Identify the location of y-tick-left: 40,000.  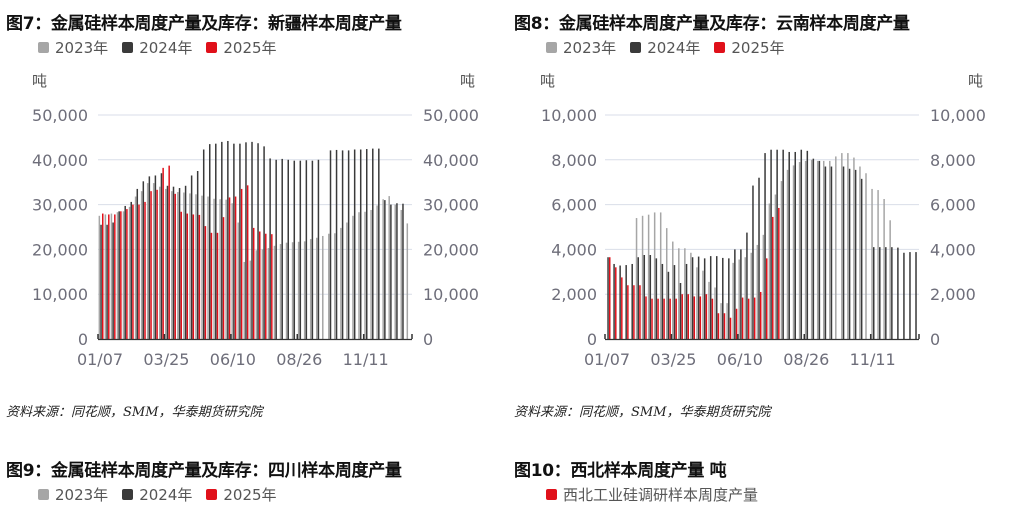
(60, 160).